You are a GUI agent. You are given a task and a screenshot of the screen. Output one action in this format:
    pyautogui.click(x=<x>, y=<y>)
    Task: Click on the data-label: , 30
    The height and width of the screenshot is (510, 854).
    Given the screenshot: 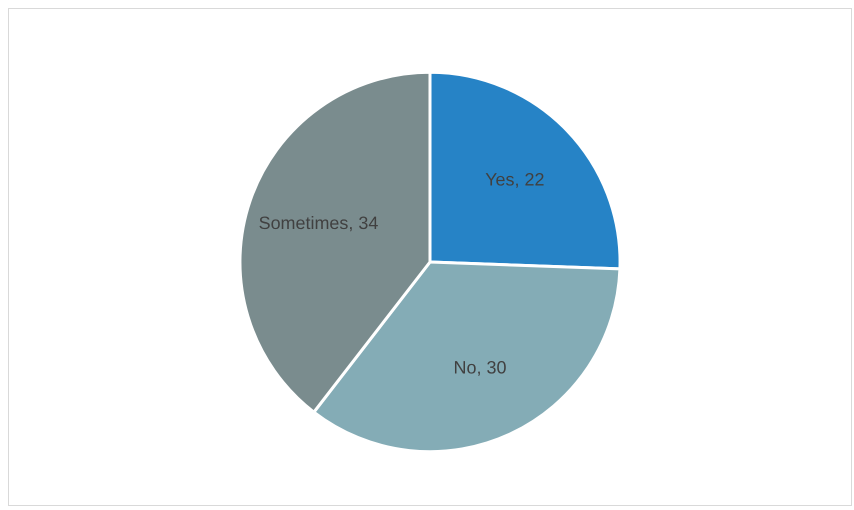 What is the action you would take?
    pyautogui.click(x=491, y=367)
    